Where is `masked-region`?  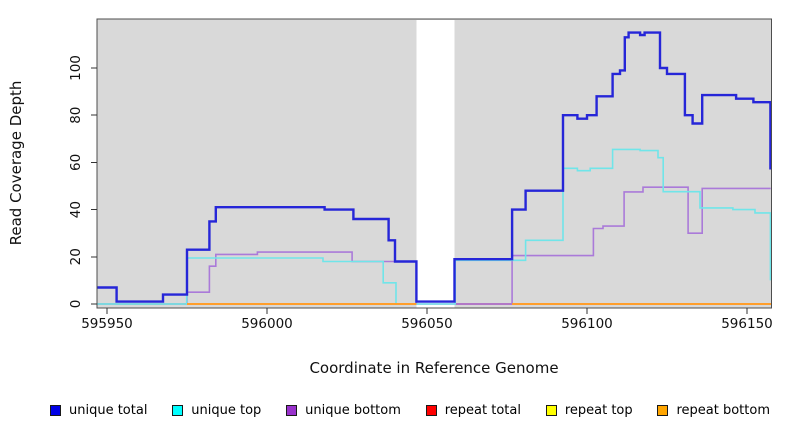
masked-region is located at coordinates (435, 163).